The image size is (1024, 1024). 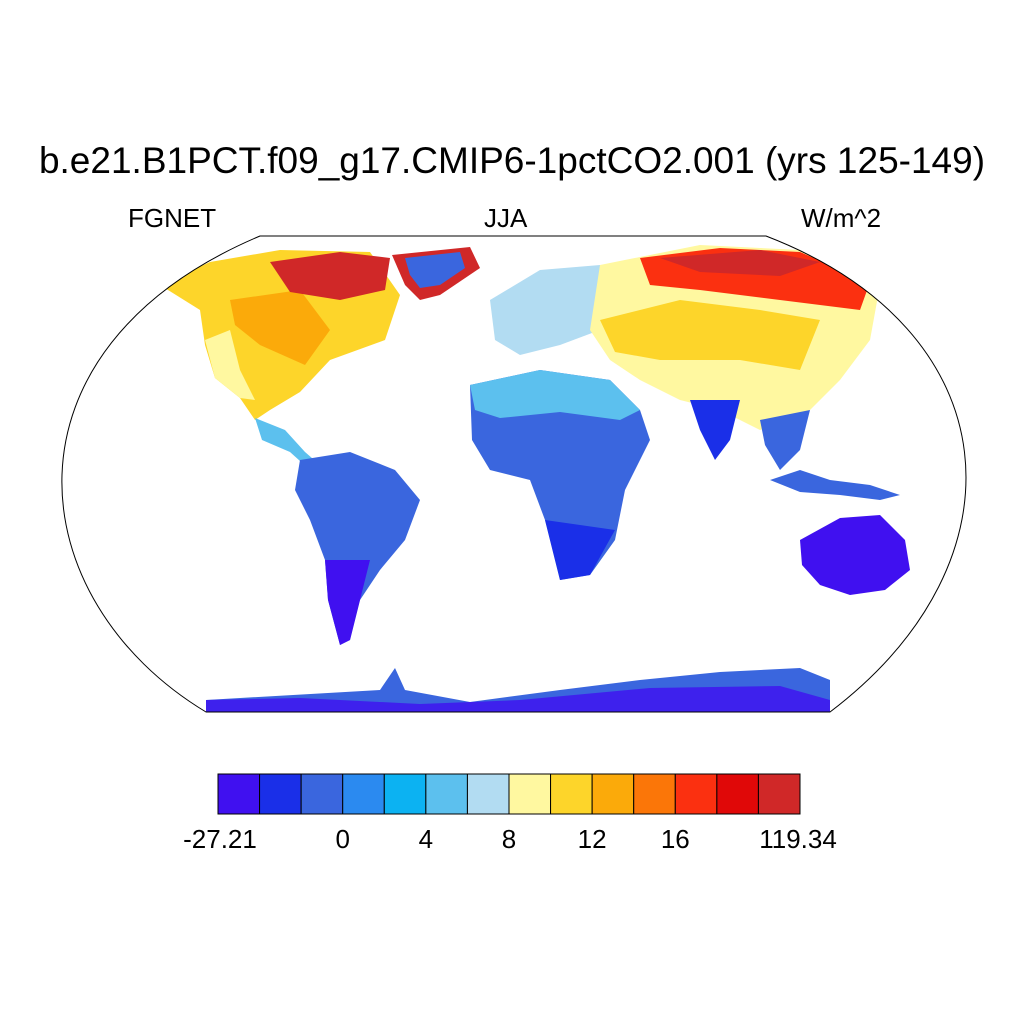 What do you see at coordinates (835, 485) in the screenshot?
I see `indonesia` at bounding box center [835, 485].